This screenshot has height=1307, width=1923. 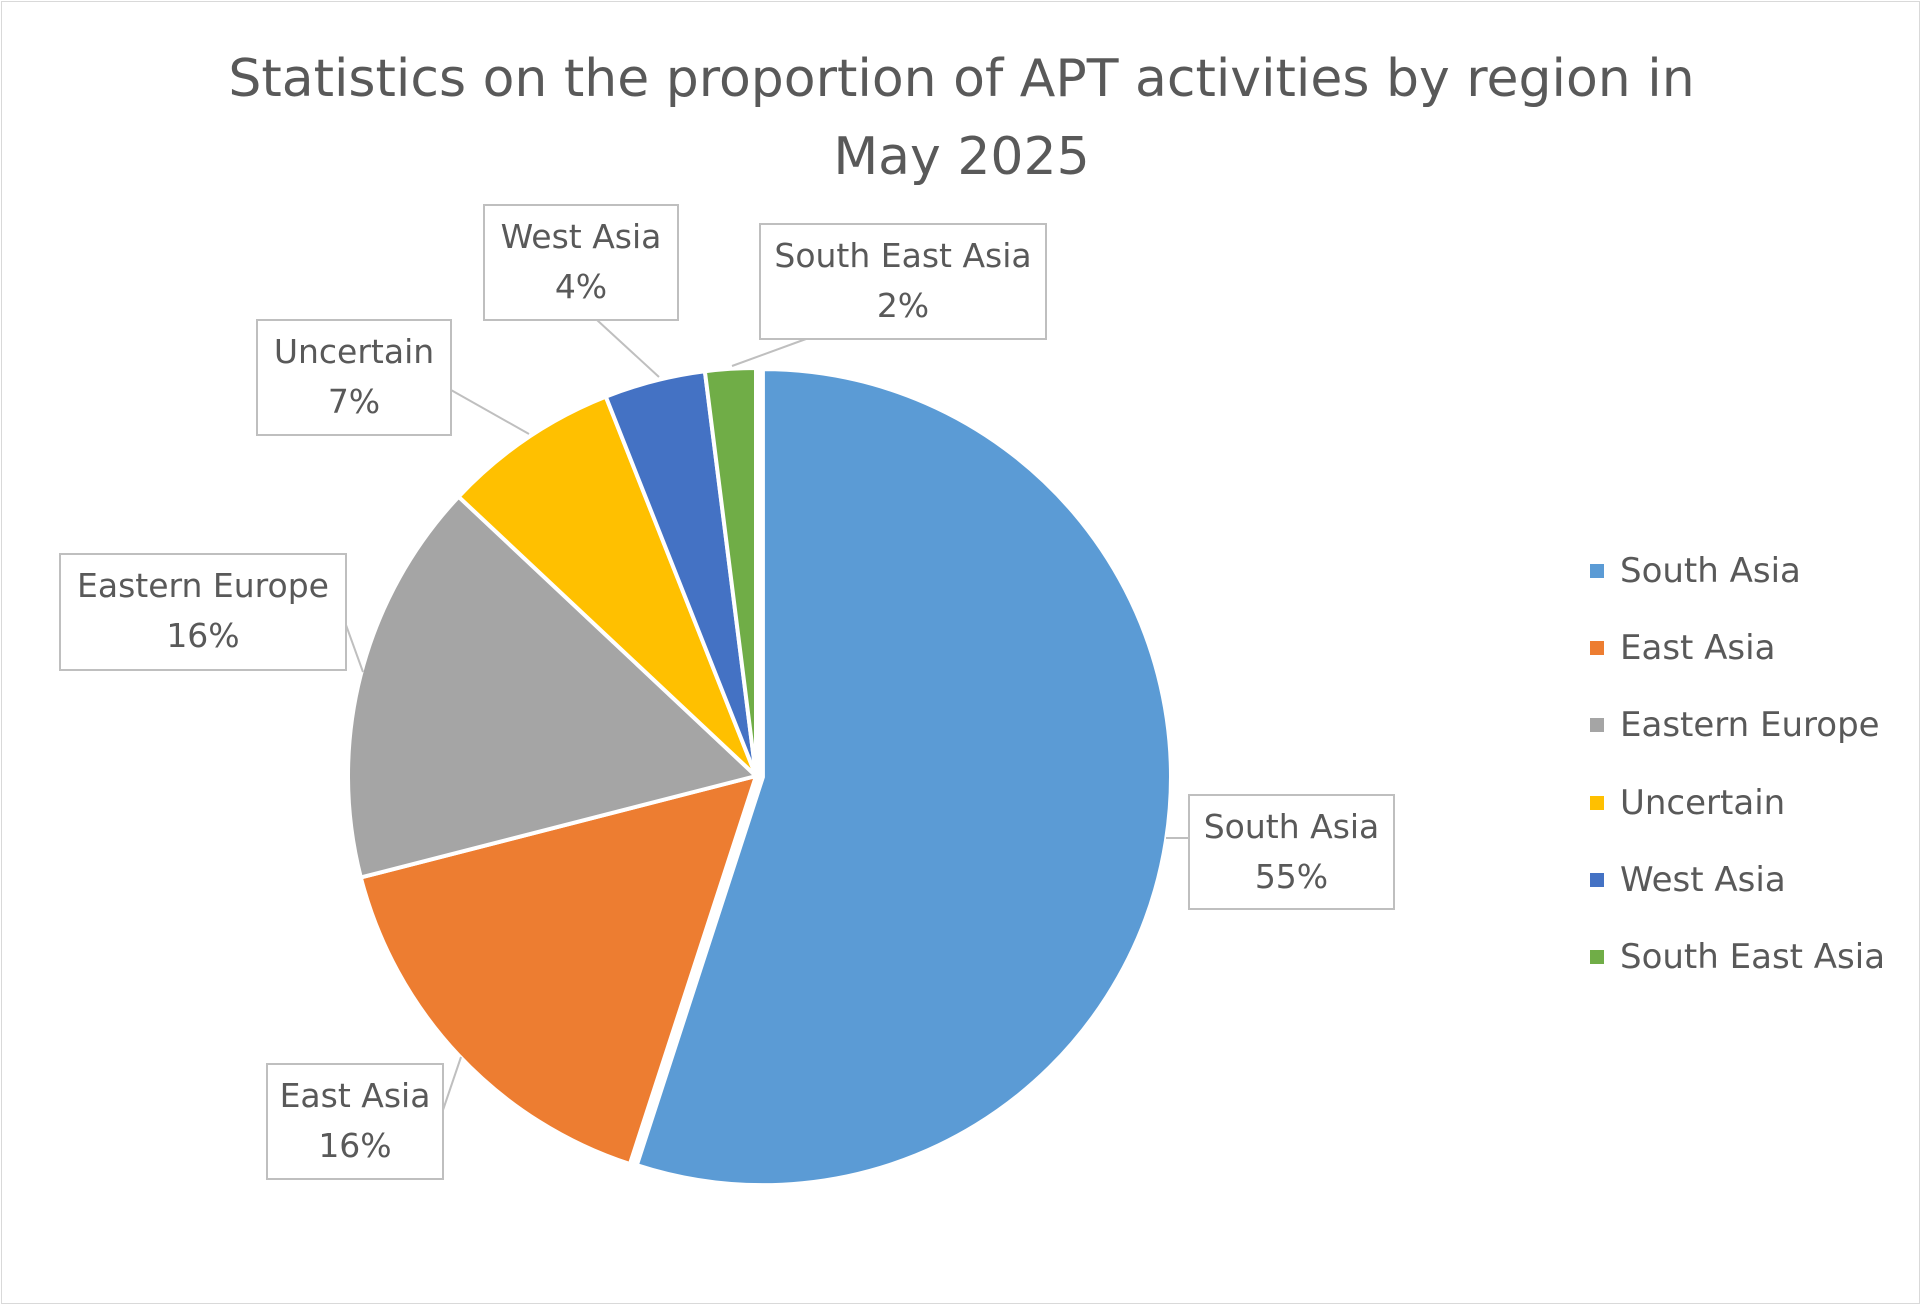 I want to click on legend-item-eastern-europe: Eastern Europe, so click(x=1737, y=725).